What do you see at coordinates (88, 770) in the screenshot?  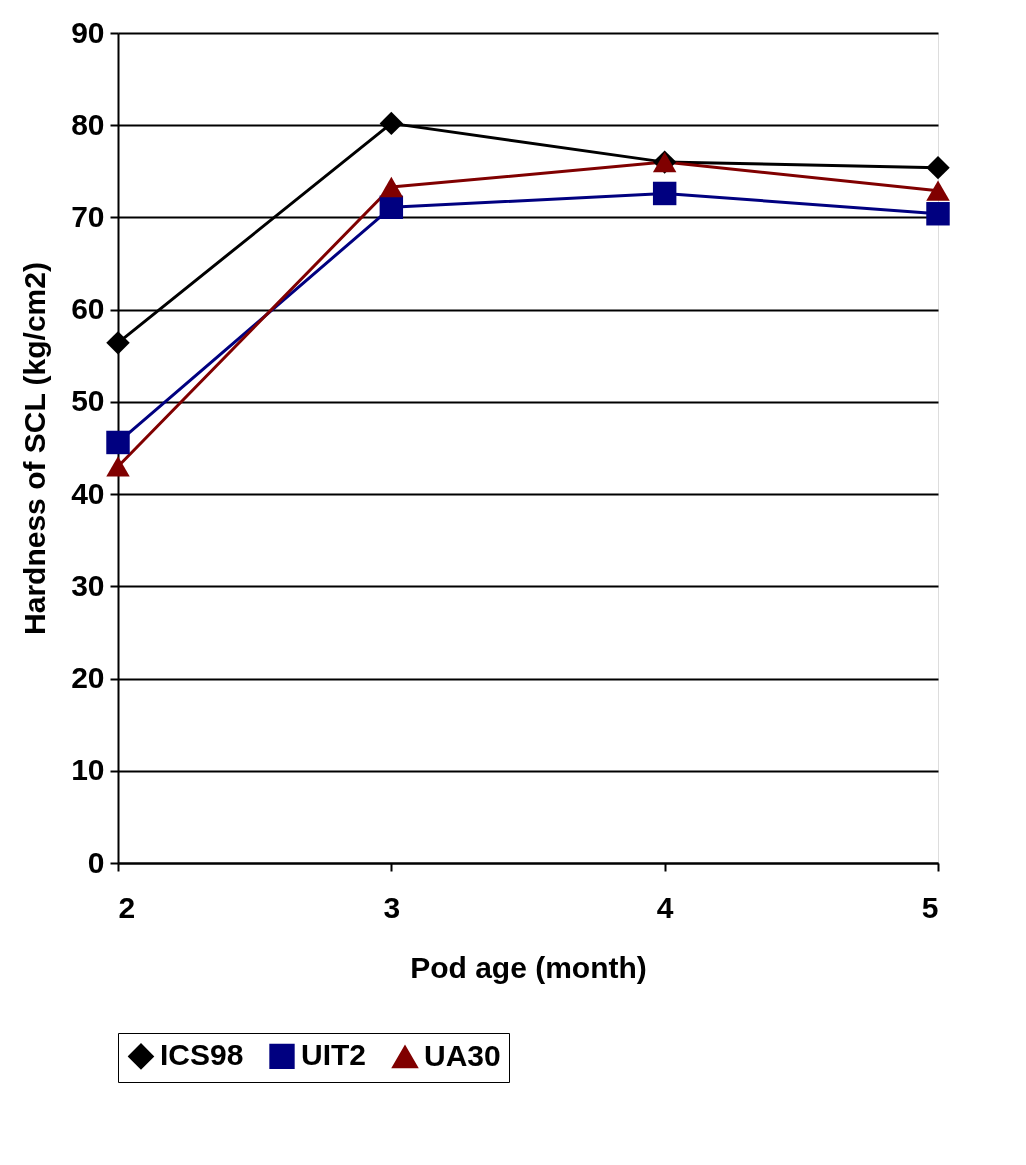 I see `y-tick-label: 10` at bounding box center [88, 770].